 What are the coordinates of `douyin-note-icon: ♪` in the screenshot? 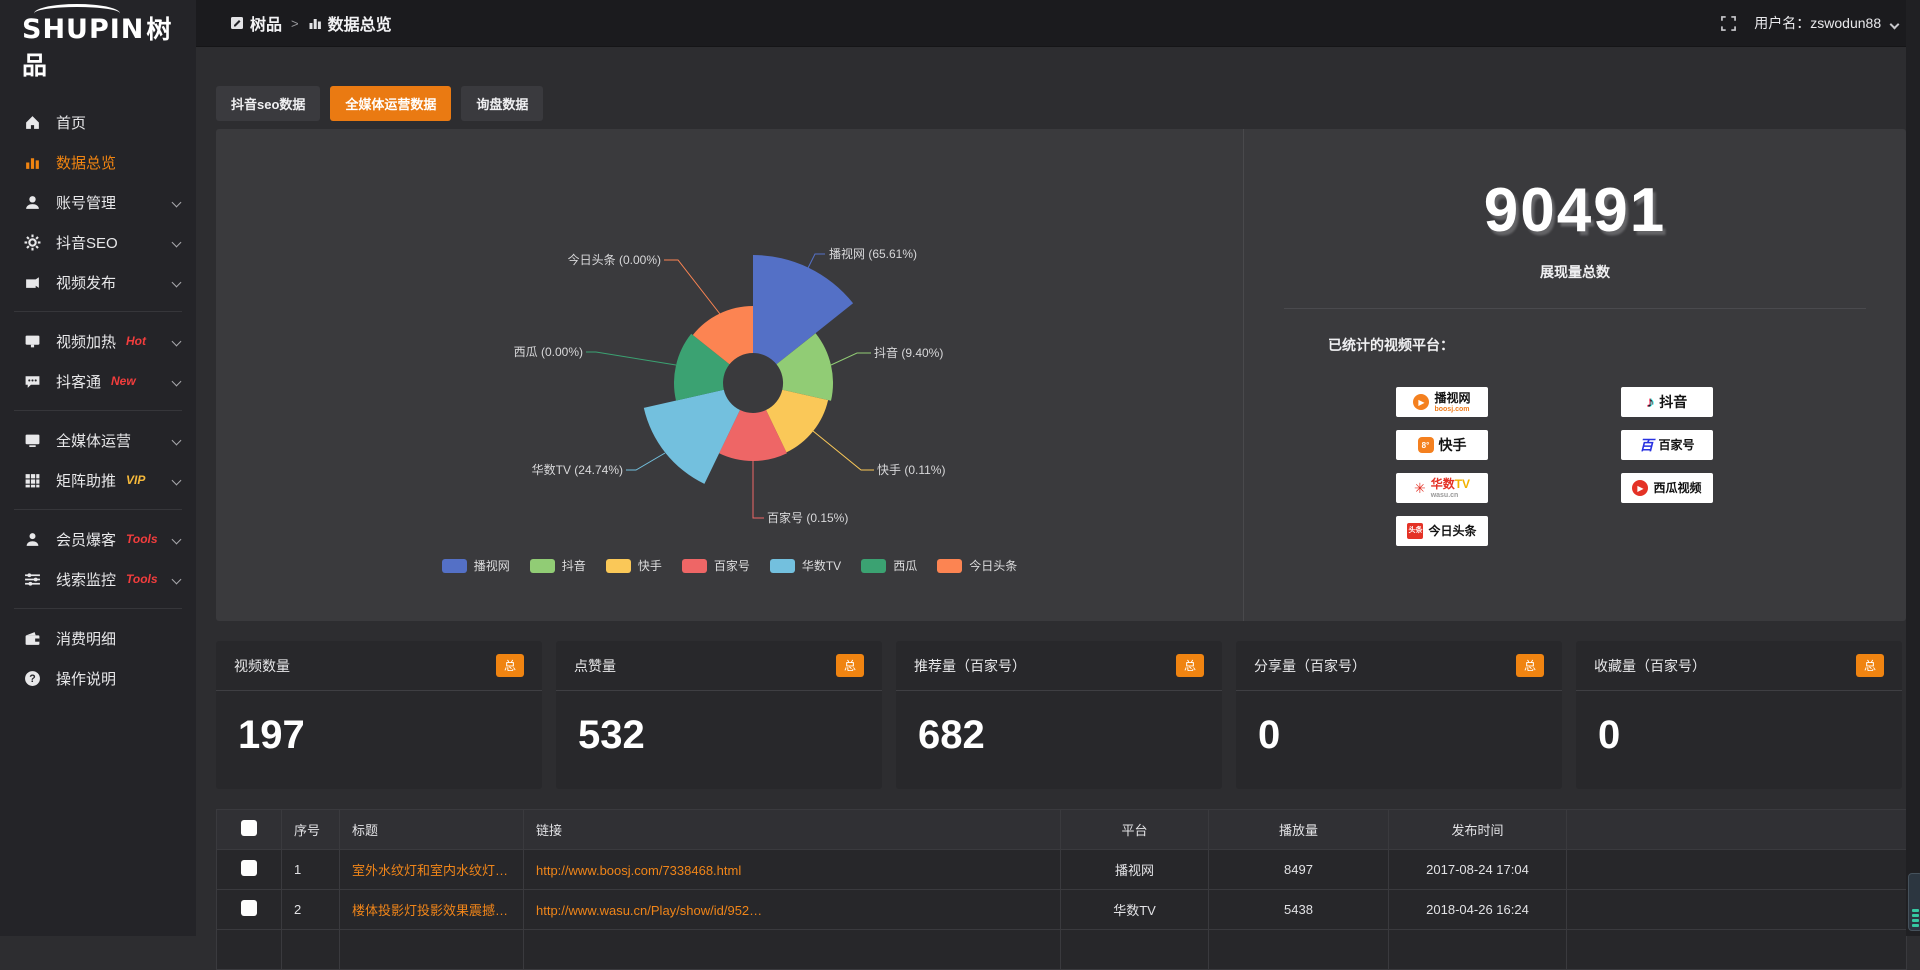 It's located at (1651, 402).